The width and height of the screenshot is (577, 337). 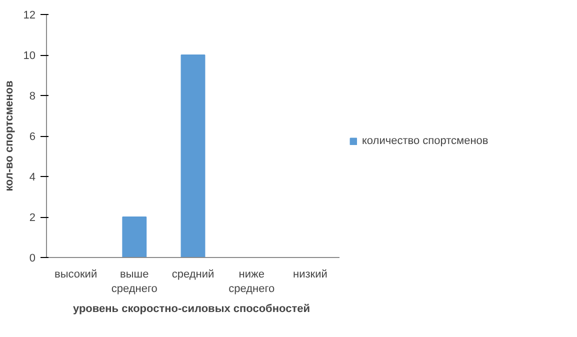 What do you see at coordinates (134, 281) in the screenshot?
I see `x-tick-label: выше среднего` at bounding box center [134, 281].